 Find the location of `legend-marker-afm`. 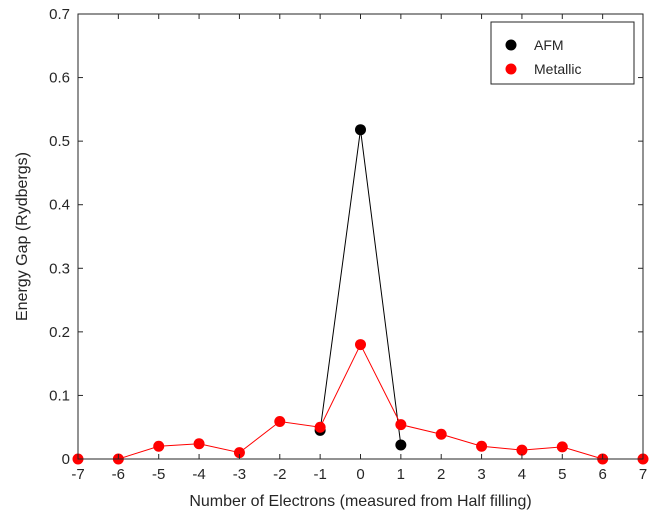

legend-marker-afm is located at coordinates (511, 45).